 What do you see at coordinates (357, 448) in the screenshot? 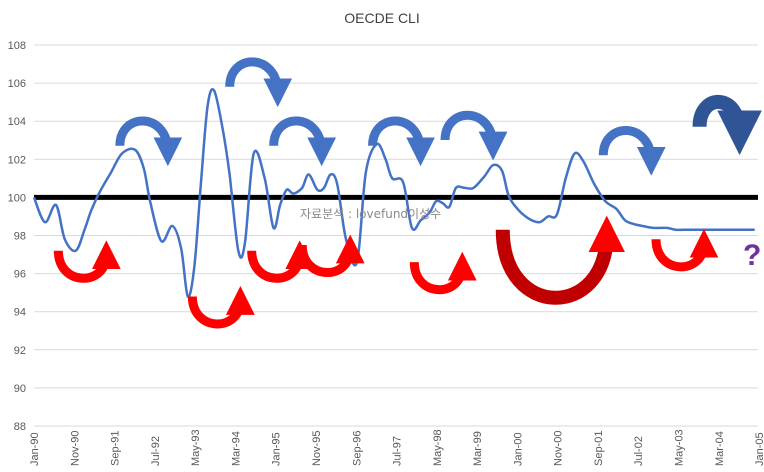
I see `x-tick-label: Sep-96` at bounding box center [357, 448].